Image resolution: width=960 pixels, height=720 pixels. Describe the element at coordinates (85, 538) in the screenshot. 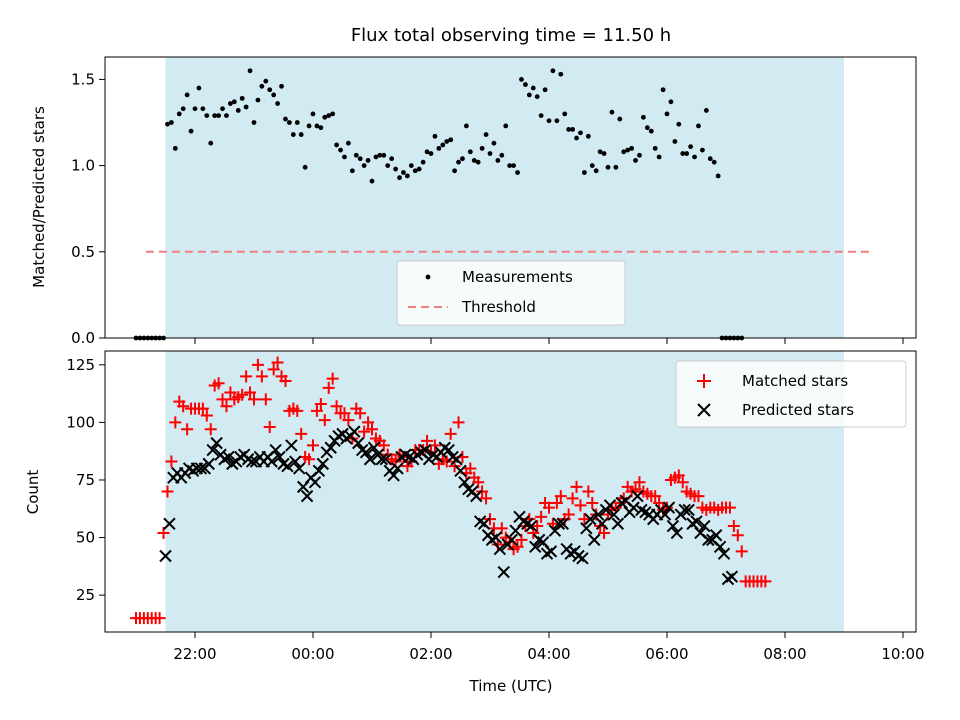

I see `bottom-y-tick-label-1: 50` at that location.